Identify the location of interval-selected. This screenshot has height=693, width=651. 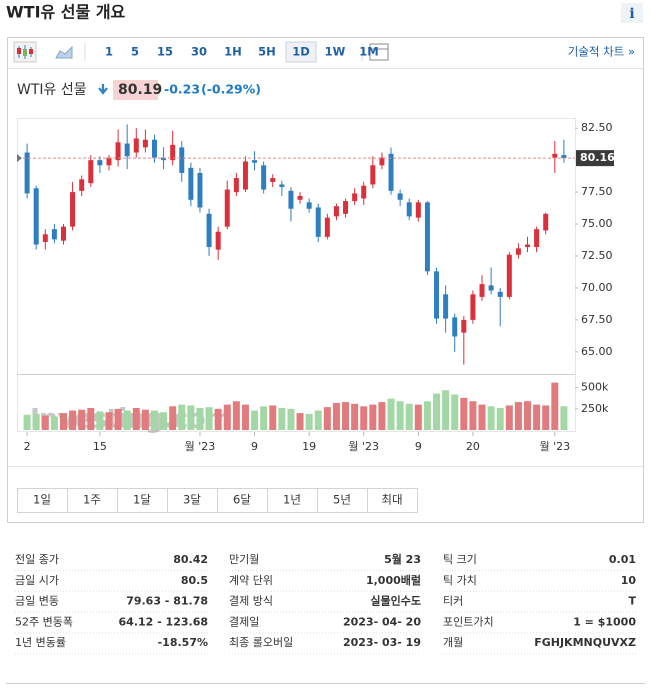
(301, 52).